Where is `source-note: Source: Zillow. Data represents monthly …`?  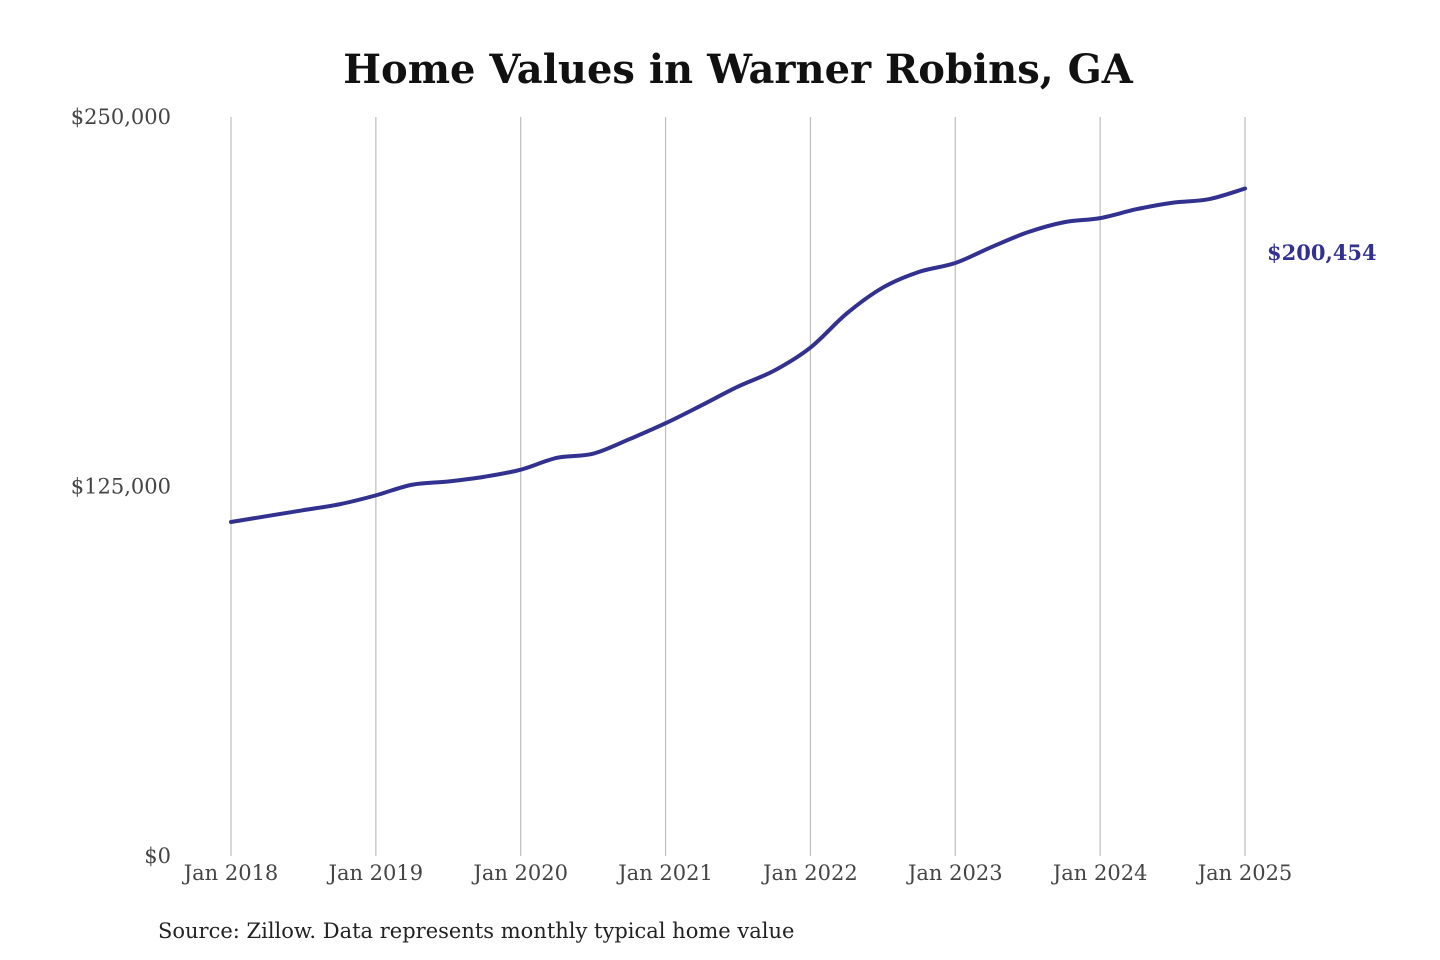
source-note: Source: Zillow. Data represents monthly … is located at coordinates (476, 931).